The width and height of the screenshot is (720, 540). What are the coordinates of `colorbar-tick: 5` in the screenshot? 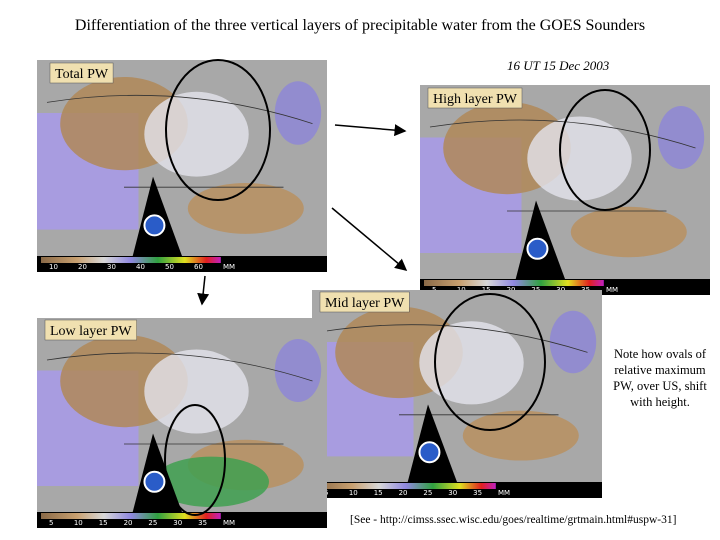 It's located at (51, 523).